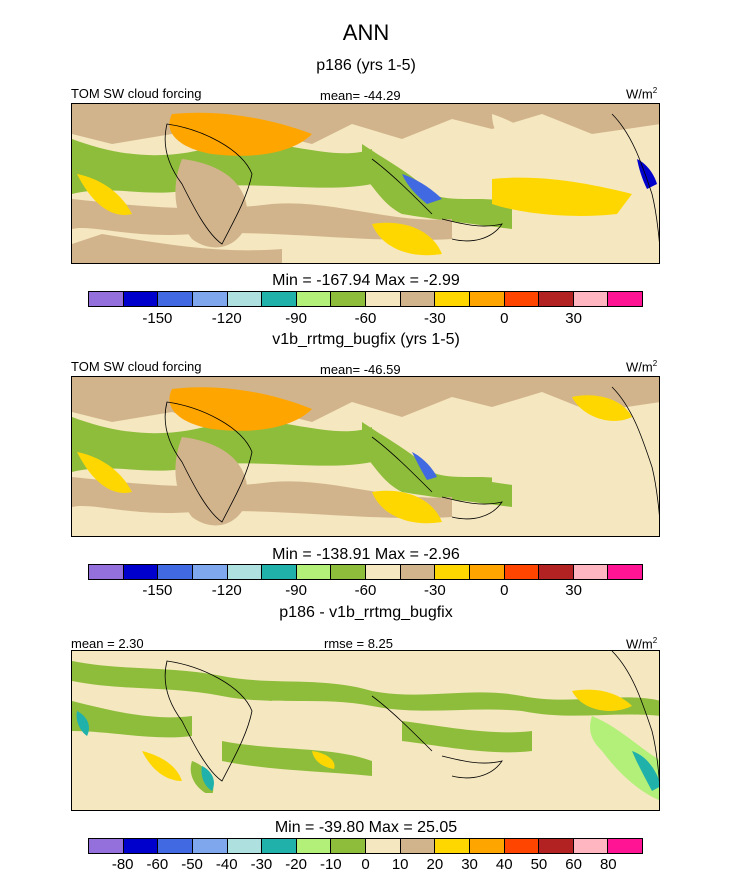 This screenshot has width=732, height=877. I want to click on colorbar-tick-label: -10, so click(330, 864).